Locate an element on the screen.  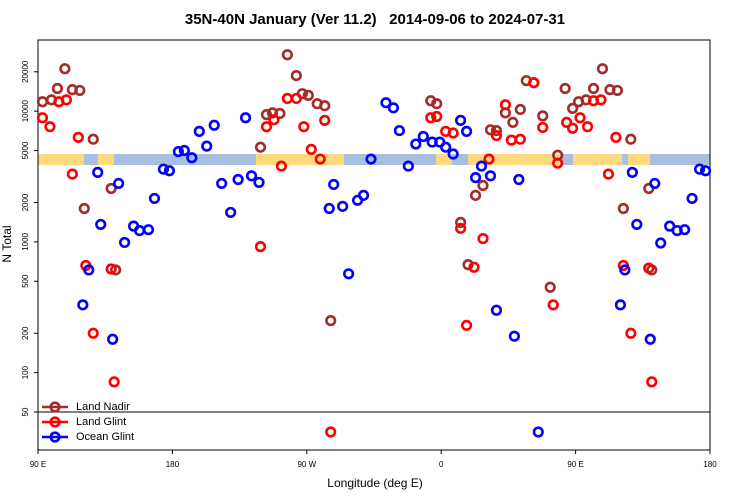
y-tick-label: 5000 is located at coordinates (25, 150).